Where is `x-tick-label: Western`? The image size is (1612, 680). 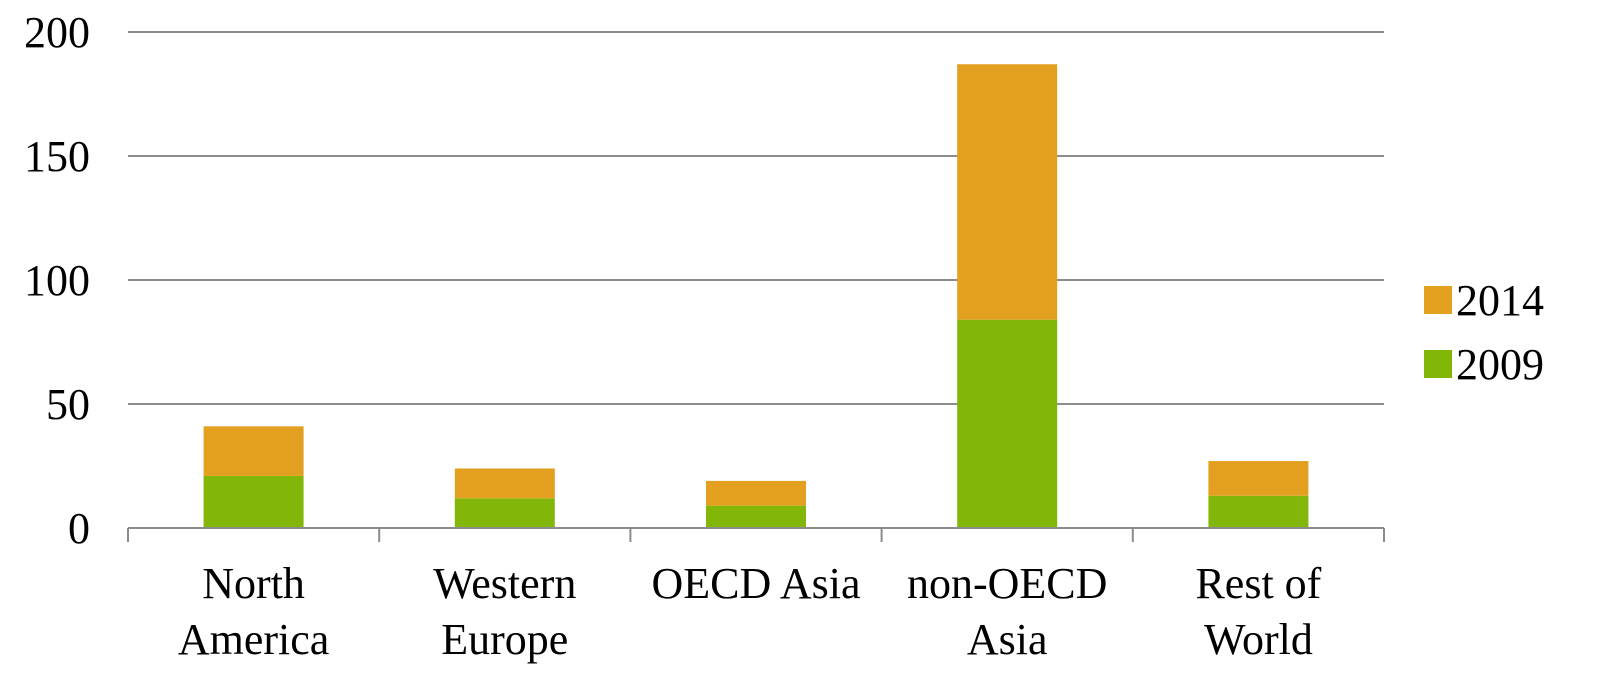
x-tick-label: Western is located at coordinates (504, 583).